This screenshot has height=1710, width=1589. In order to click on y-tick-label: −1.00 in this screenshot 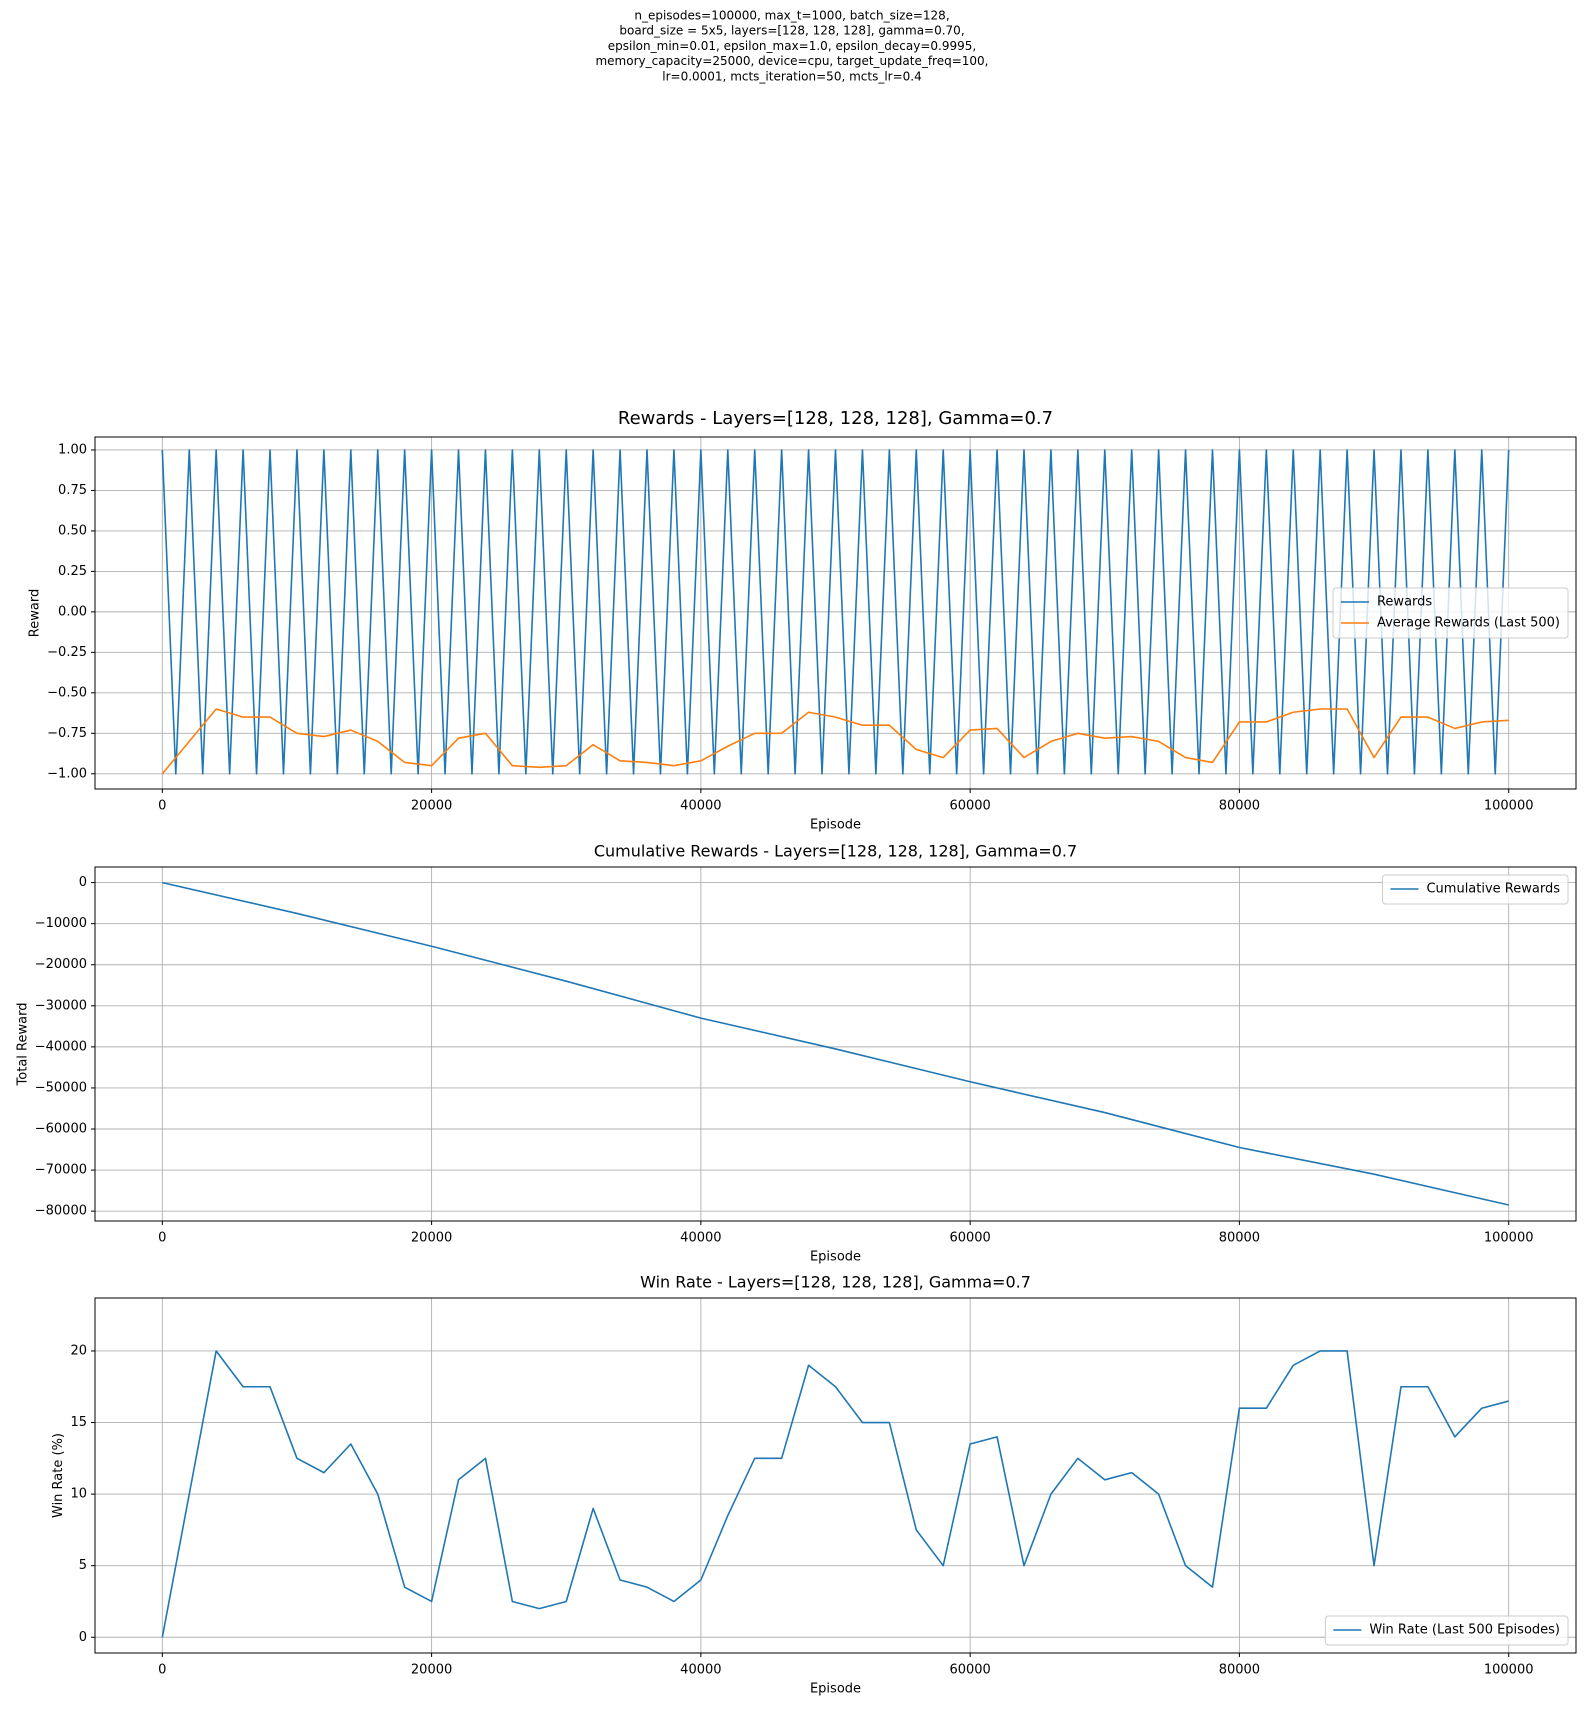, I will do `click(67, 773)`.